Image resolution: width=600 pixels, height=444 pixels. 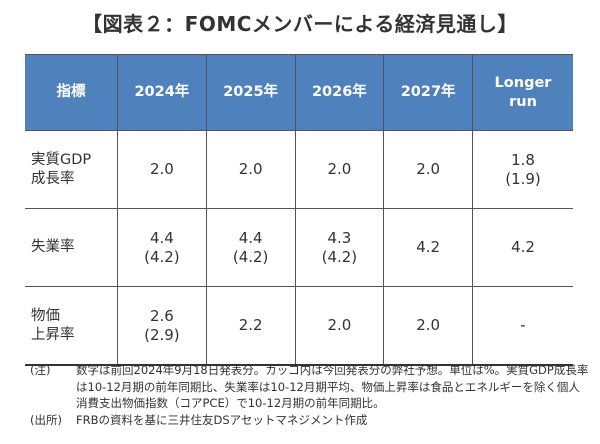 What do you see at coordinates (71, 247) in the screenshot?
I see `row-label: 失業率` at bounding box center [71, 247].